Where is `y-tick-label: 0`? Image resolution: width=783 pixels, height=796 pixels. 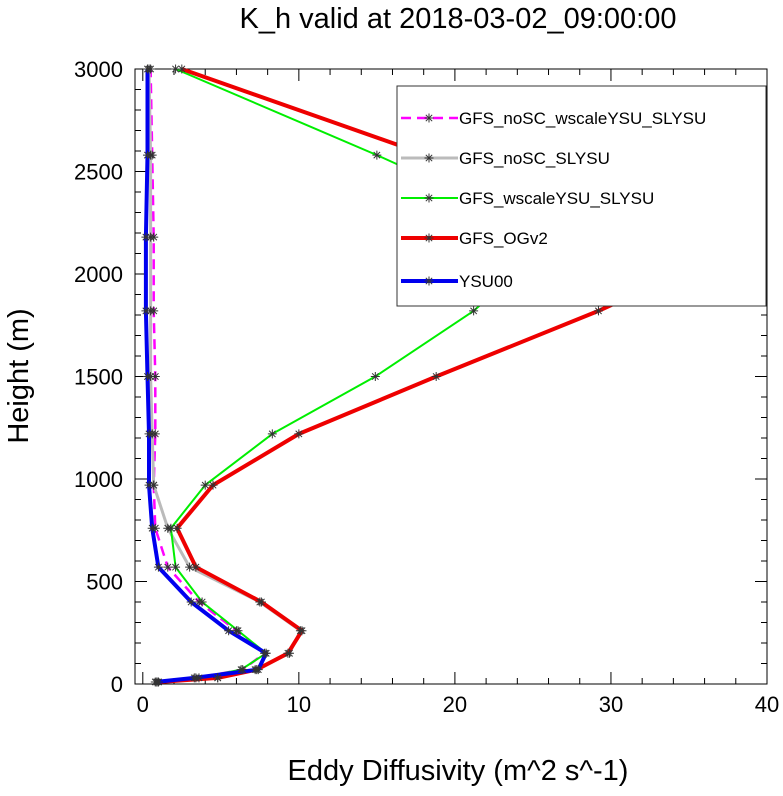
y-tick-label: 0 is located at coordinates (117, 684).